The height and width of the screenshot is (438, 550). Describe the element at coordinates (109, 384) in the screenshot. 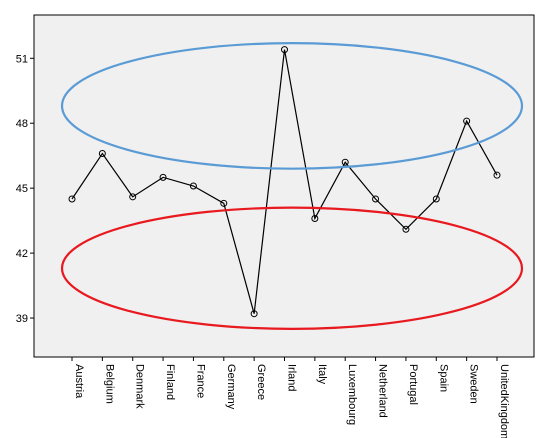

I see `x-tick-label: Belgium` at that location.